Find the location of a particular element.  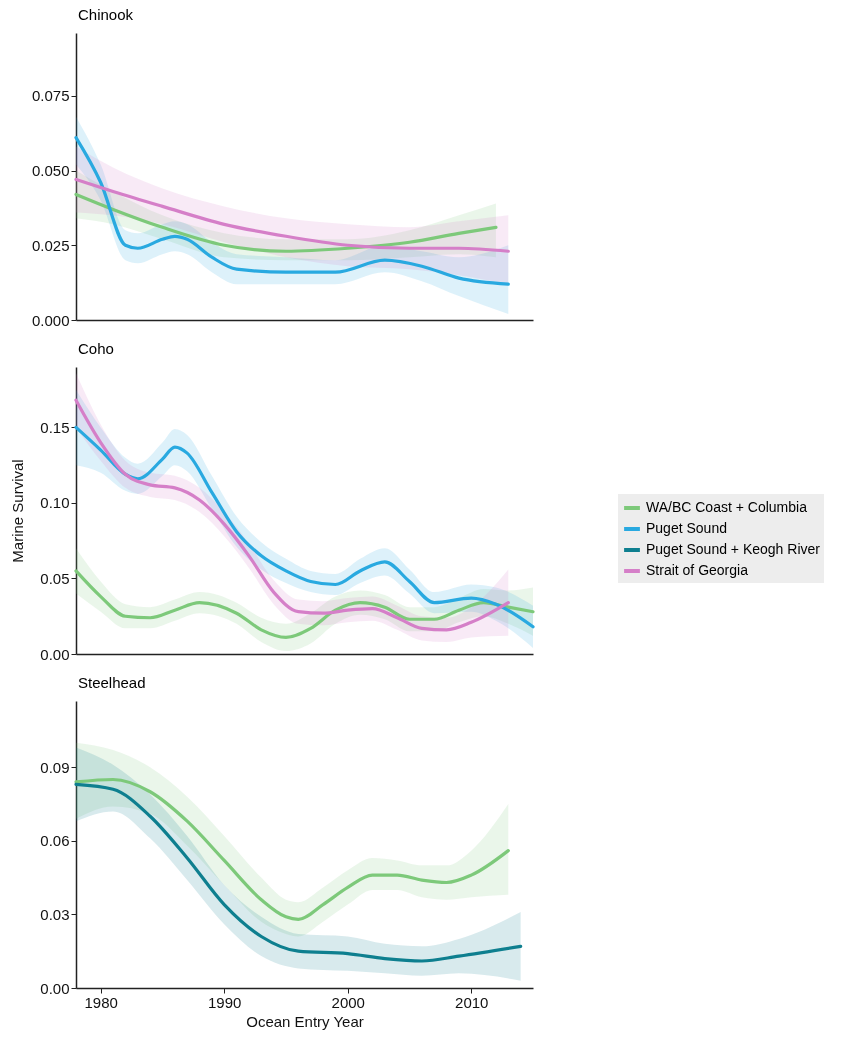

x-tick-label: 2000 is located at coordinates (348, 1002).